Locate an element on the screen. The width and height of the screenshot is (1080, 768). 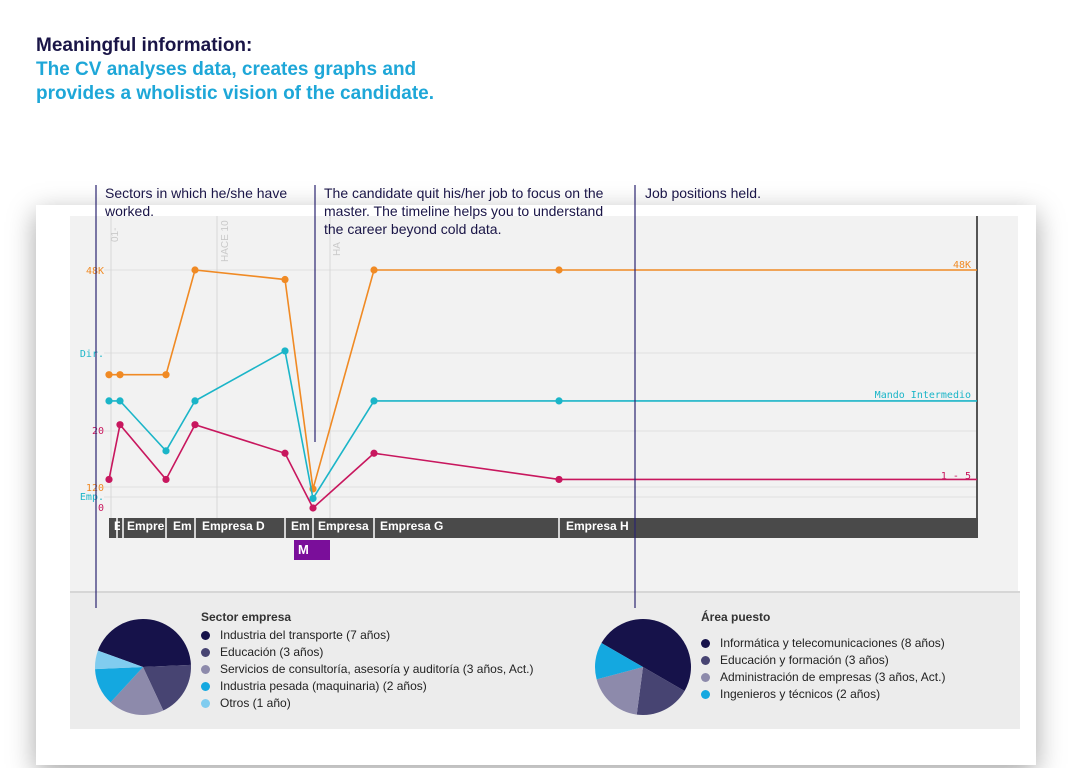
timeline-dividers is located at coordinates (338, 528).